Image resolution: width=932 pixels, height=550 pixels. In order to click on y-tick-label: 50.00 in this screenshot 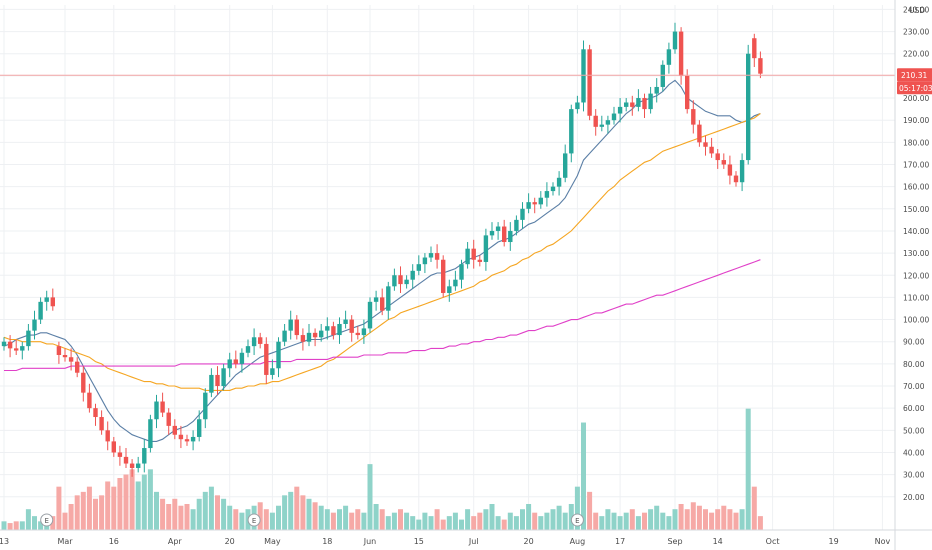, I will do `click(914, 430)`.